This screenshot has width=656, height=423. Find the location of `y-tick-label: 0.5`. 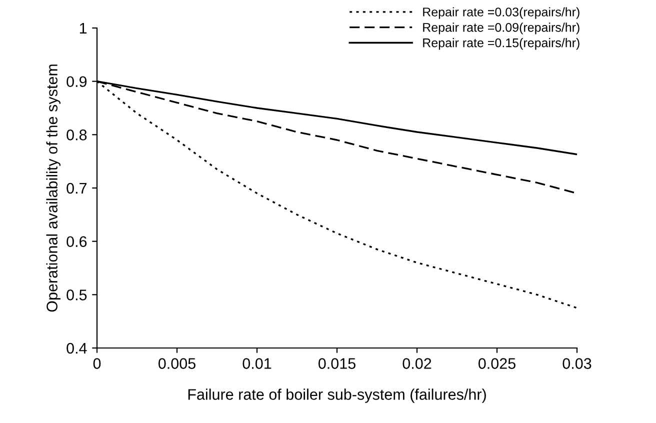

y-tick-label: 0.5 is located at coordinates (76, 295).